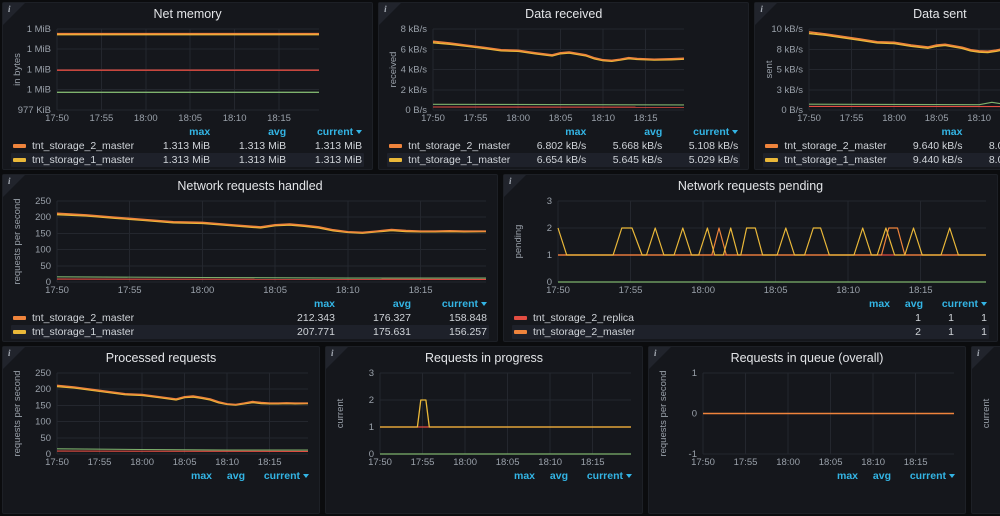 This screenshot has width=1000, height=516. Describe the element at coordinates (161, 358) in the screenshot. I see `panel-title: Processed requests` at that location.